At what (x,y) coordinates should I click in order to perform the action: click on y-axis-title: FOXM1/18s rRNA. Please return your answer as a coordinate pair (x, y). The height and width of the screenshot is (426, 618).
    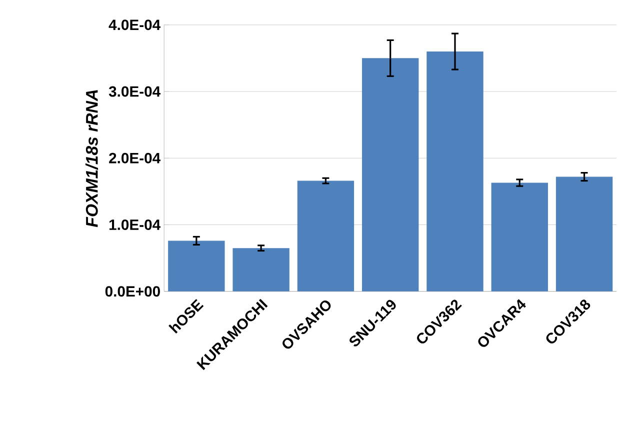
    Looking at the image, I should click on (91, 159).